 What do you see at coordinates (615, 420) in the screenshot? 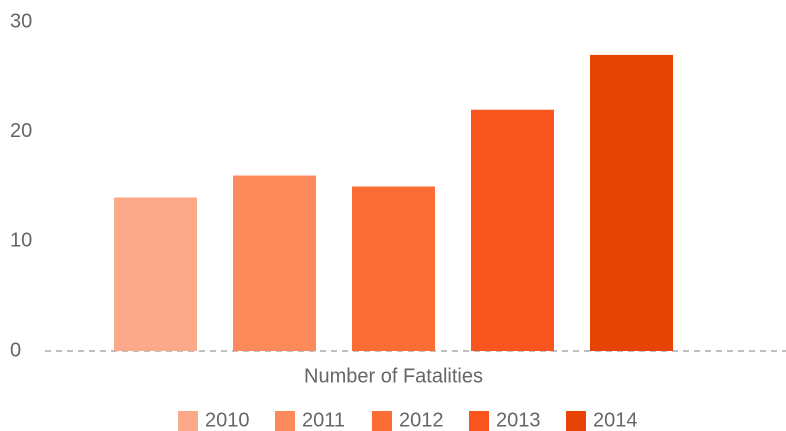
I see `legend-label: 2014` at bounding box center [615, 420].